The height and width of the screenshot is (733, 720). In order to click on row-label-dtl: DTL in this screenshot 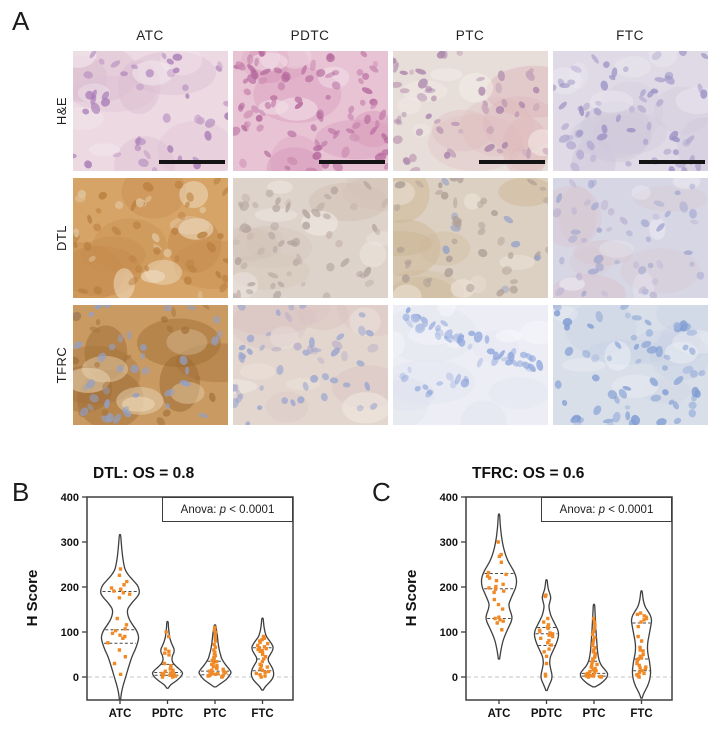, I will do `click(61, 238)`.